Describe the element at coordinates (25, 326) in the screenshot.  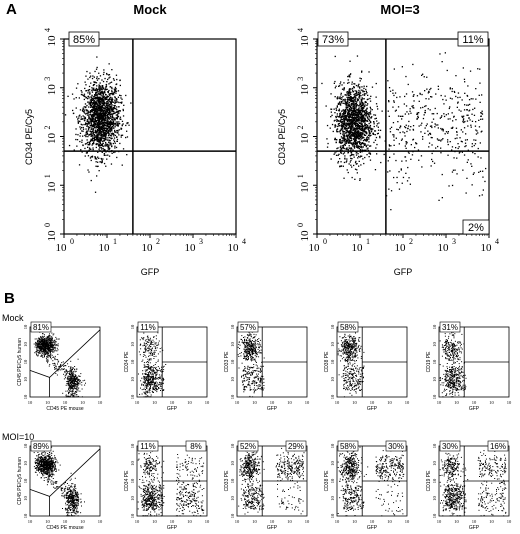
I see `small-y-tick-label: 10` at that location.